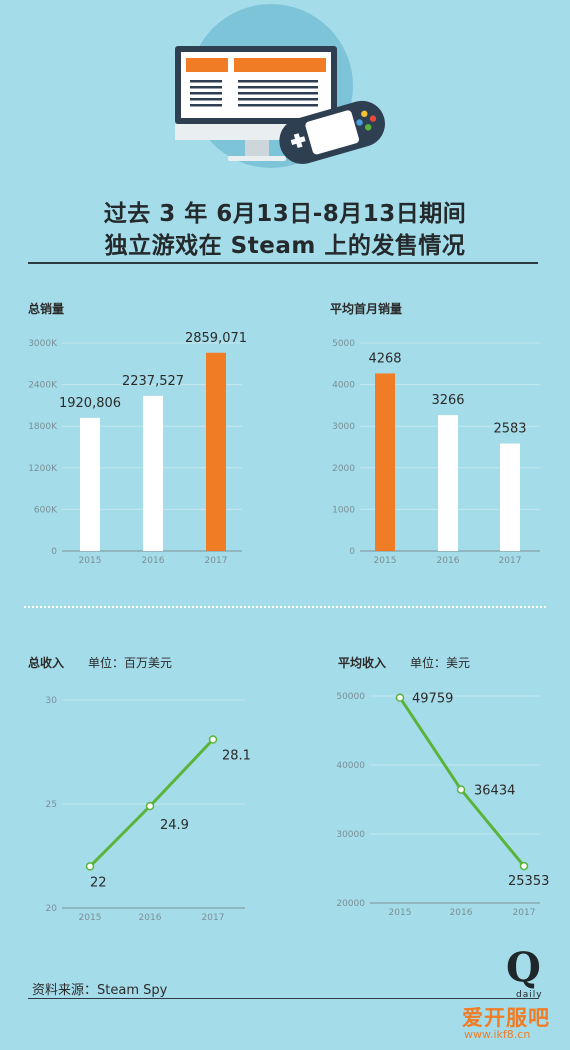  What do you see at coordinates (362, 663) in the screenshot?
I see `chart-title-avg-revenue: 平均收入` at bounding box center [362, 663].